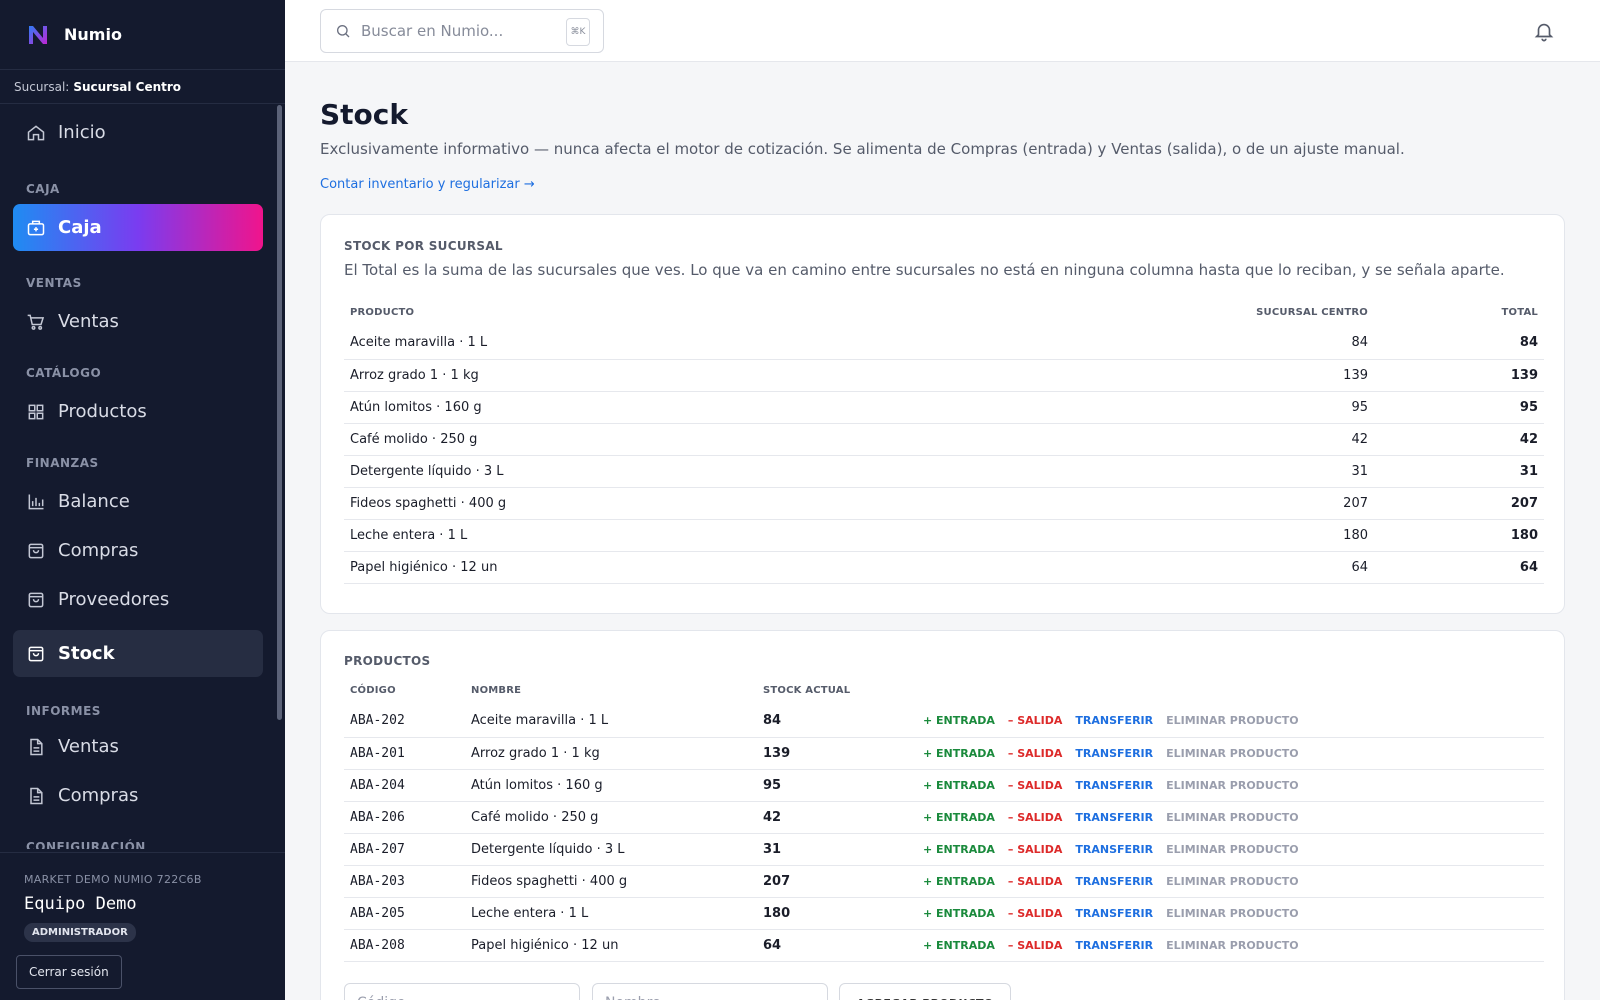 The height and width of the screenshot is (1000, 1600). I want to click on bell-icon, so click(1544, 31).